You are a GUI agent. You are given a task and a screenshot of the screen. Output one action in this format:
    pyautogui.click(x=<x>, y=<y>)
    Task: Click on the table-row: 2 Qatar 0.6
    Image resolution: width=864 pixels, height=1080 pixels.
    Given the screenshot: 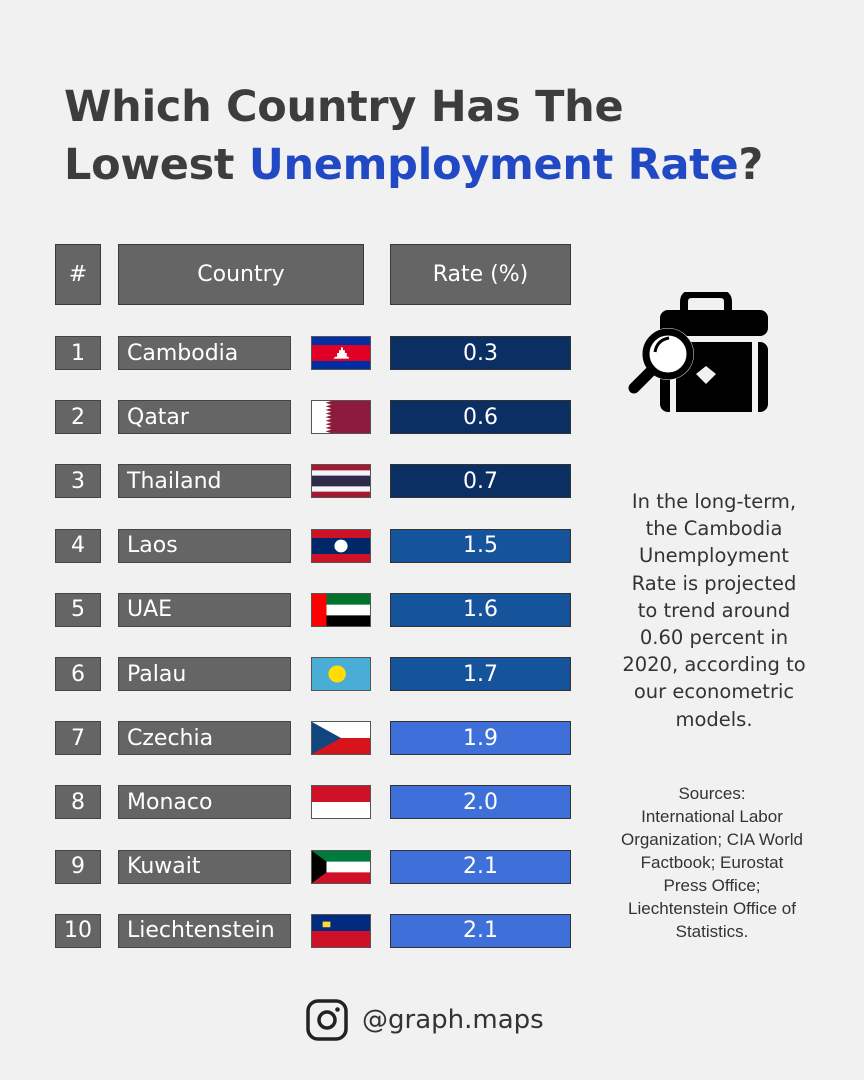 What is the action you would take?
    pyautogui.click(x=432, y=417)
    